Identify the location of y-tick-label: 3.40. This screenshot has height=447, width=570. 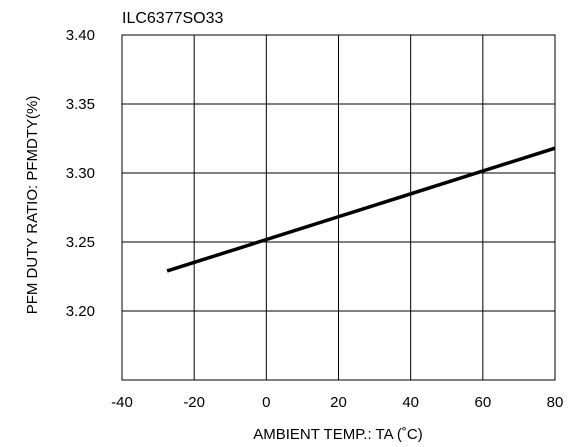
(80, 35).